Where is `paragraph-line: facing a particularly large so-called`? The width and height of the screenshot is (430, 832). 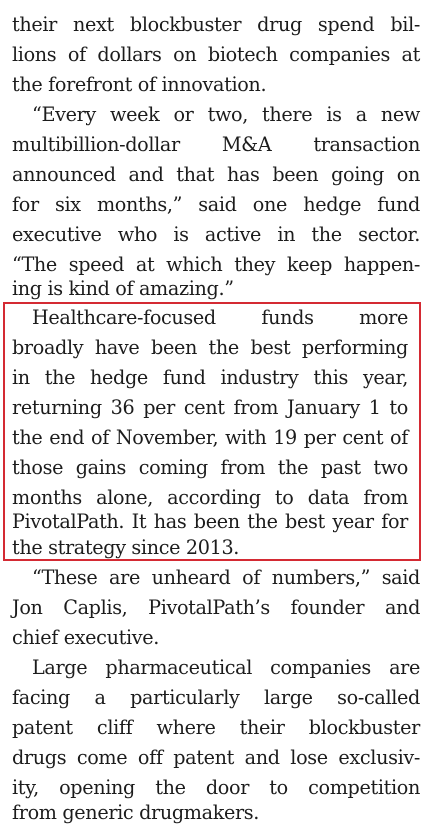 paragraph-line: facing a particularly large so-called is located at coordinates (216, 697).